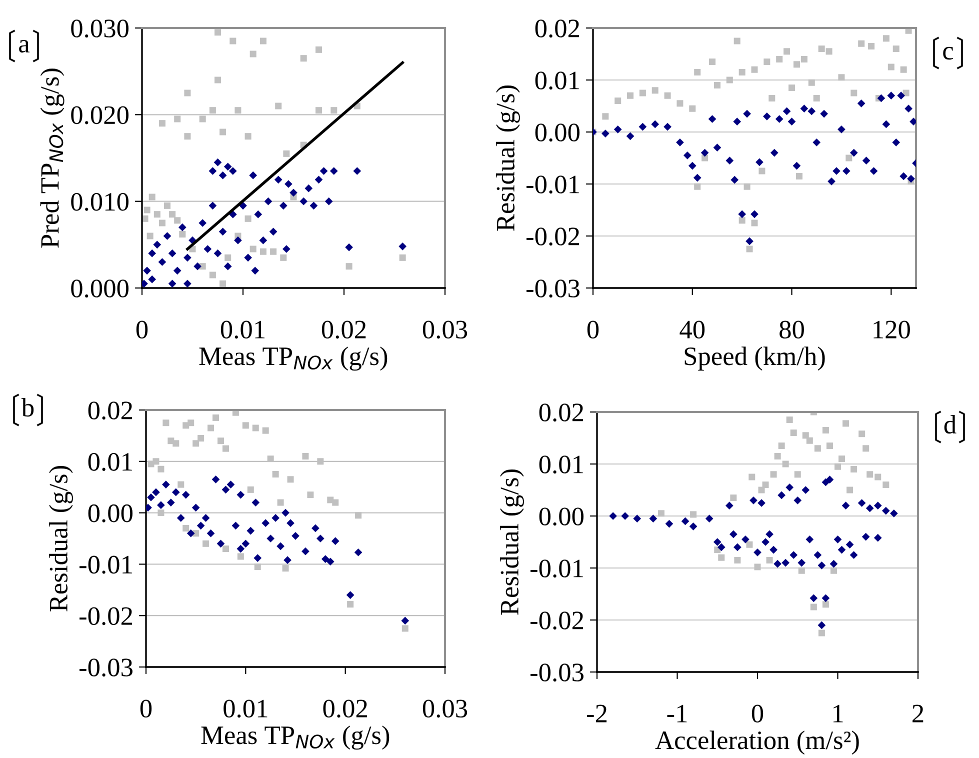 This screenshot has width=979, height=758. What do you see at coordinates (246, 709) in the screenshot?
I see `x-tick-label: 0.01` at bounding box center [246, 709].